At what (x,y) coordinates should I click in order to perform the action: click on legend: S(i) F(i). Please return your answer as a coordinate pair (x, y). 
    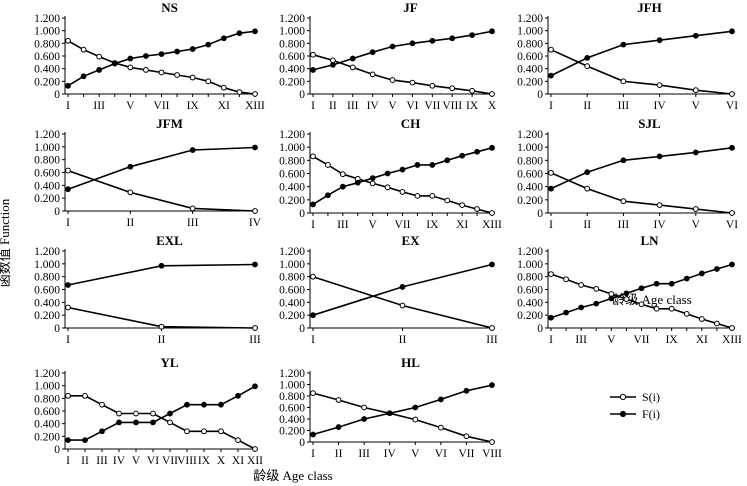
    Looking at the image, I should click on (635, 405).